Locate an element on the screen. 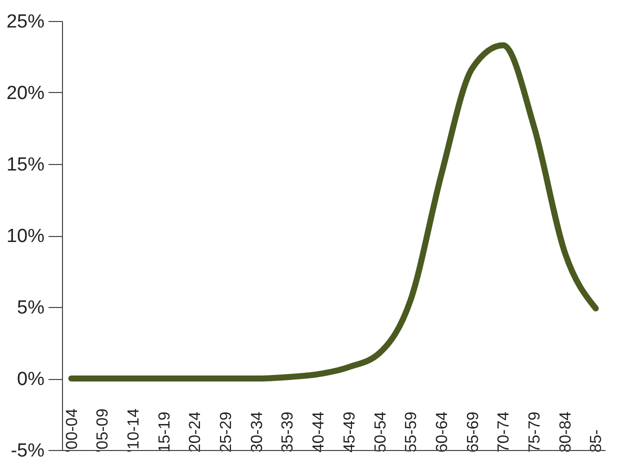 The image size is (626, 469). x-tick-label: 30-34 is located at coordinates (257, 431).